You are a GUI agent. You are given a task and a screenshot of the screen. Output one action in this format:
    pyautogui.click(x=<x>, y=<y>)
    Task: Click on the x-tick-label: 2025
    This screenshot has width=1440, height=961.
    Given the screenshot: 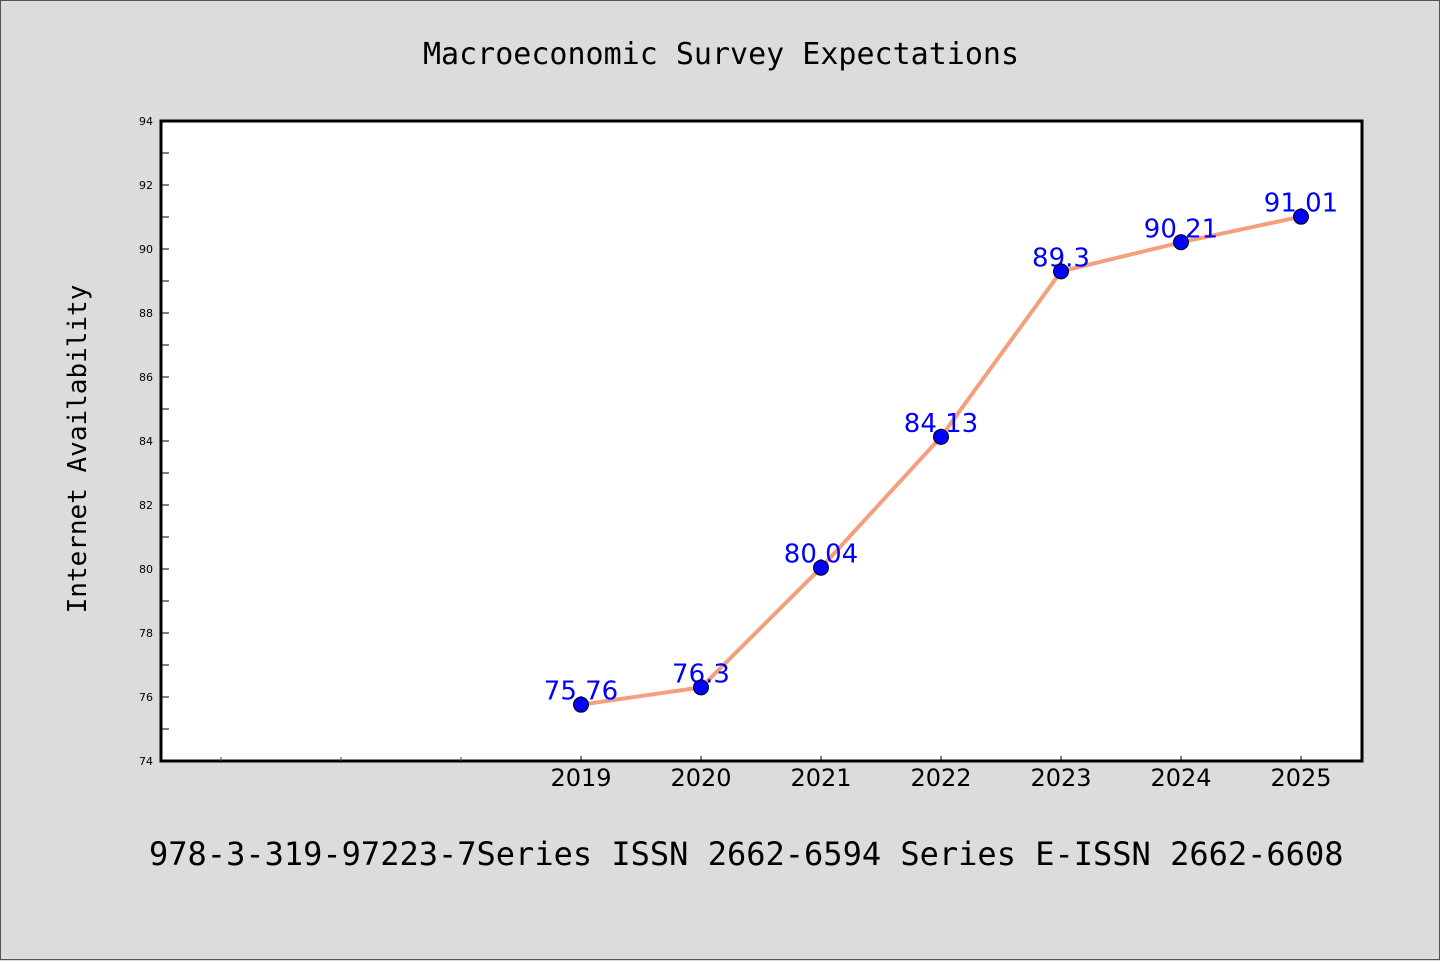 What is the action you would take?
    pyautogui.click(x=1300, y=778)
    